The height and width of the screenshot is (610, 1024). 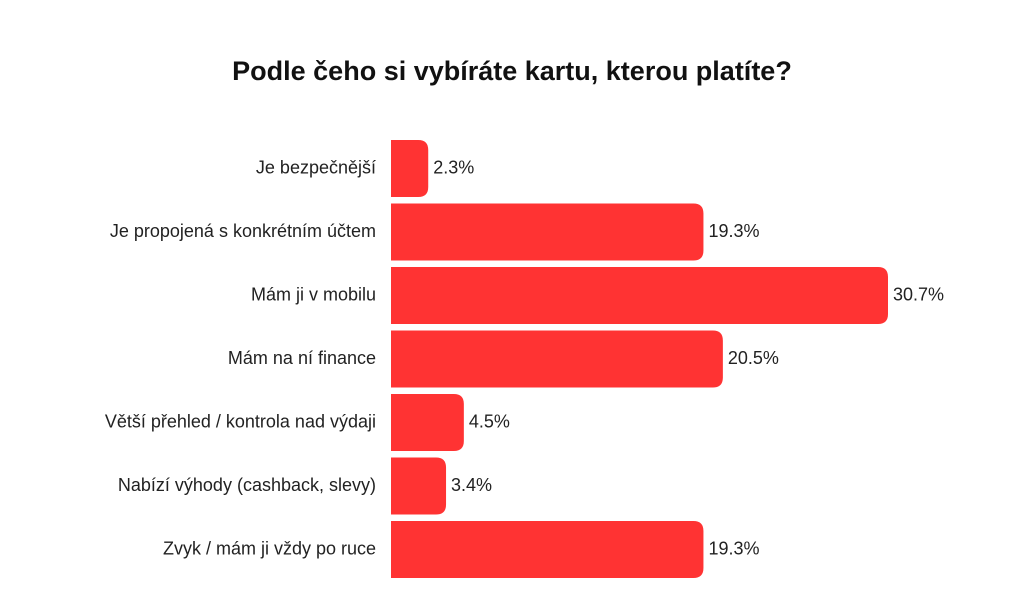 What do you see at coordinates (453, 167) in the screenshot?
I see `data-label: 2.3%` at bounding box center [453, 167].